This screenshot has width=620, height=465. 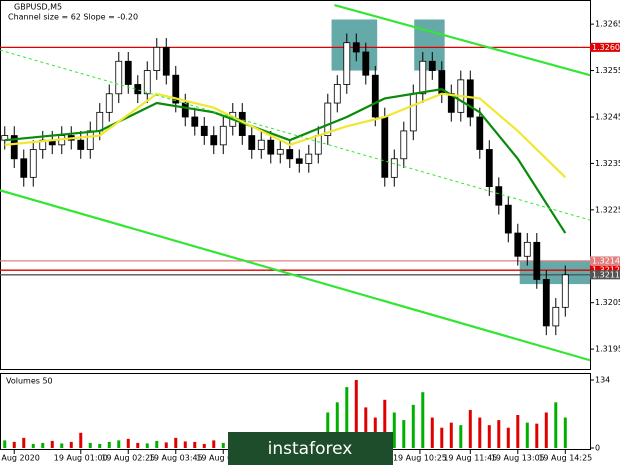 What do you see at coordinates (607, 70) in the screenshot?
I see `y-tick-label: 1.3255` at bounding box center [607, 70].